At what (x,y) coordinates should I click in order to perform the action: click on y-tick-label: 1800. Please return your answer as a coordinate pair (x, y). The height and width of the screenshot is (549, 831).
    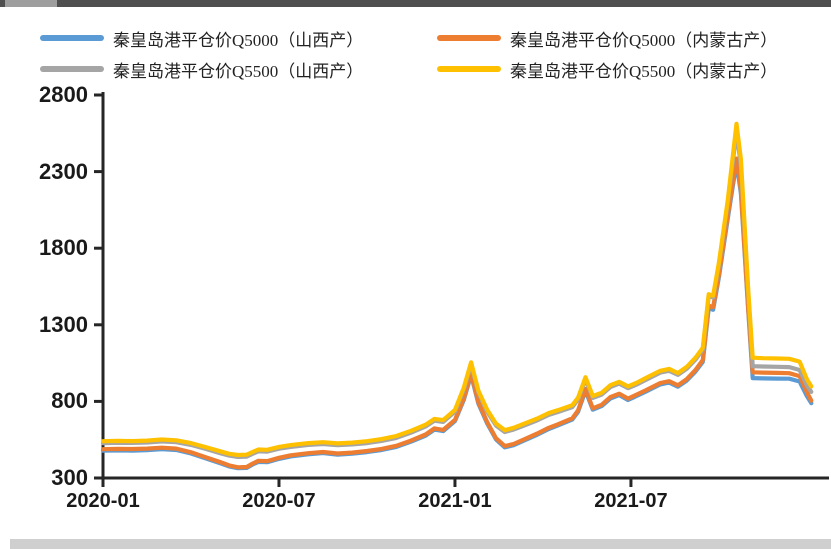
    Looking at the image, I should click on (63, 248).